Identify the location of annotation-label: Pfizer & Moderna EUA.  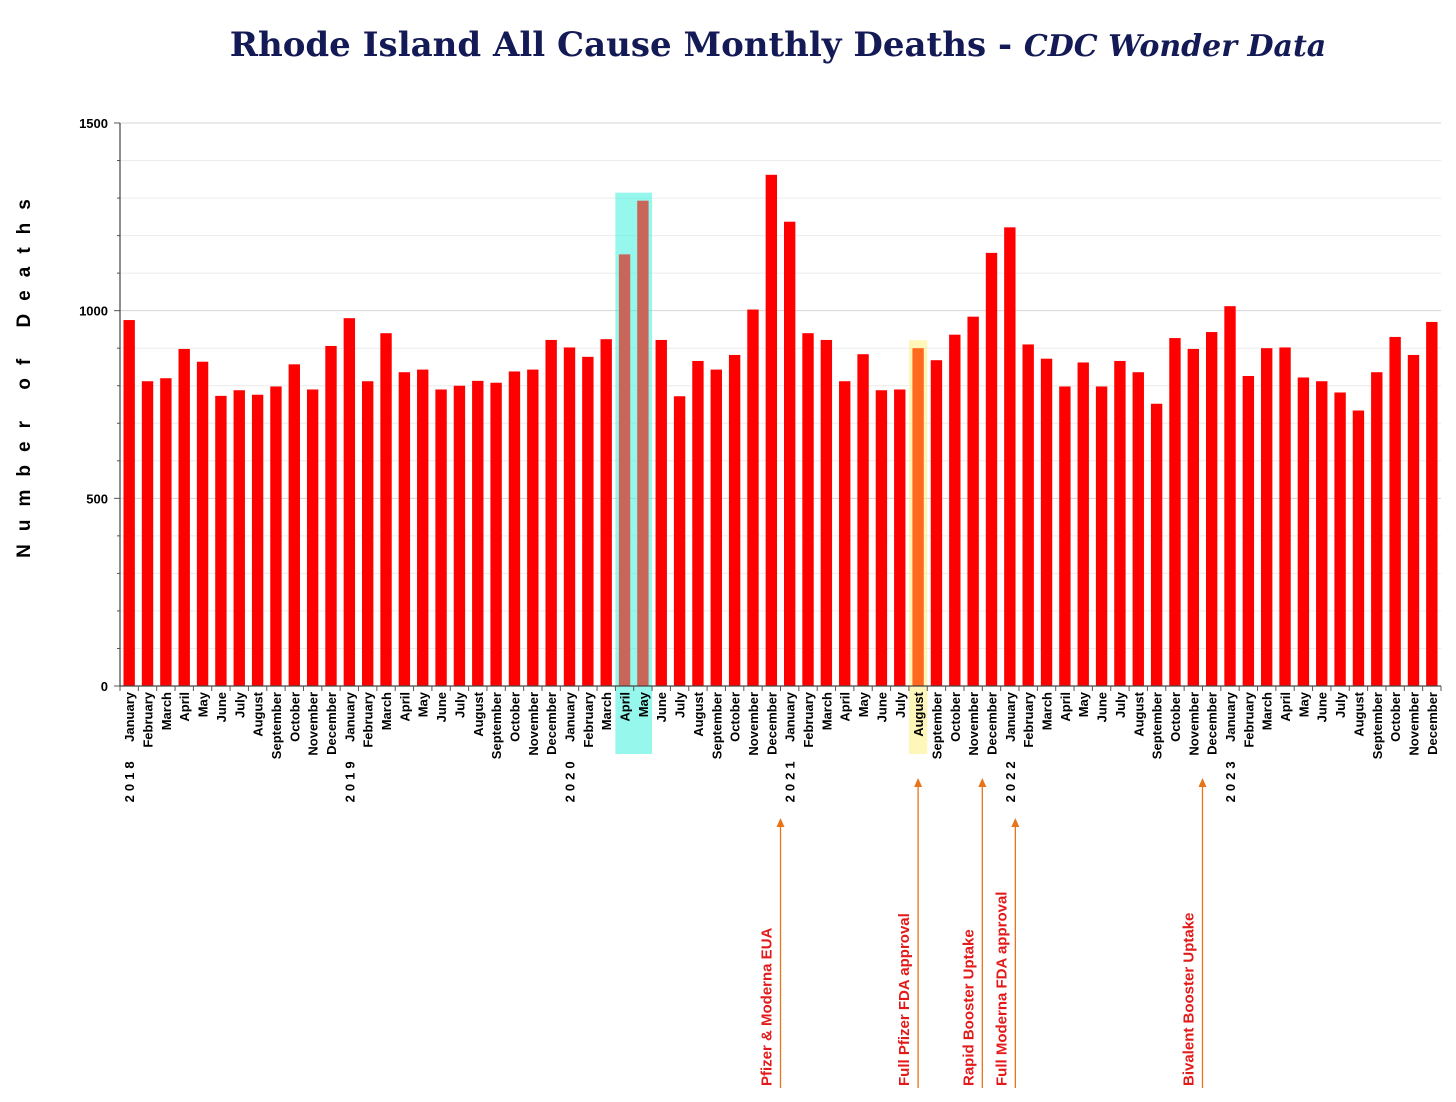
(767, 1006).